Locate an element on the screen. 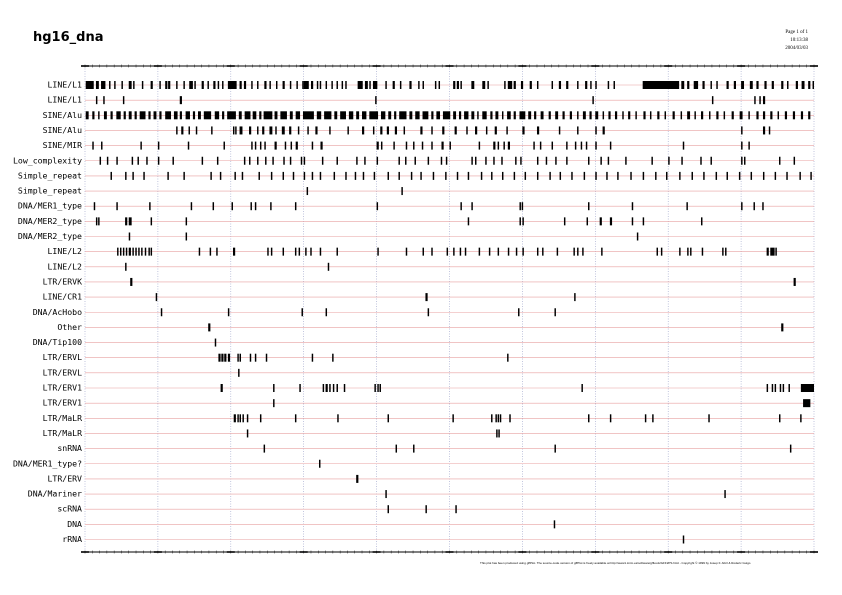 The image size is (842, 595). track-label: rRNA is located at coordinates (72, 539).